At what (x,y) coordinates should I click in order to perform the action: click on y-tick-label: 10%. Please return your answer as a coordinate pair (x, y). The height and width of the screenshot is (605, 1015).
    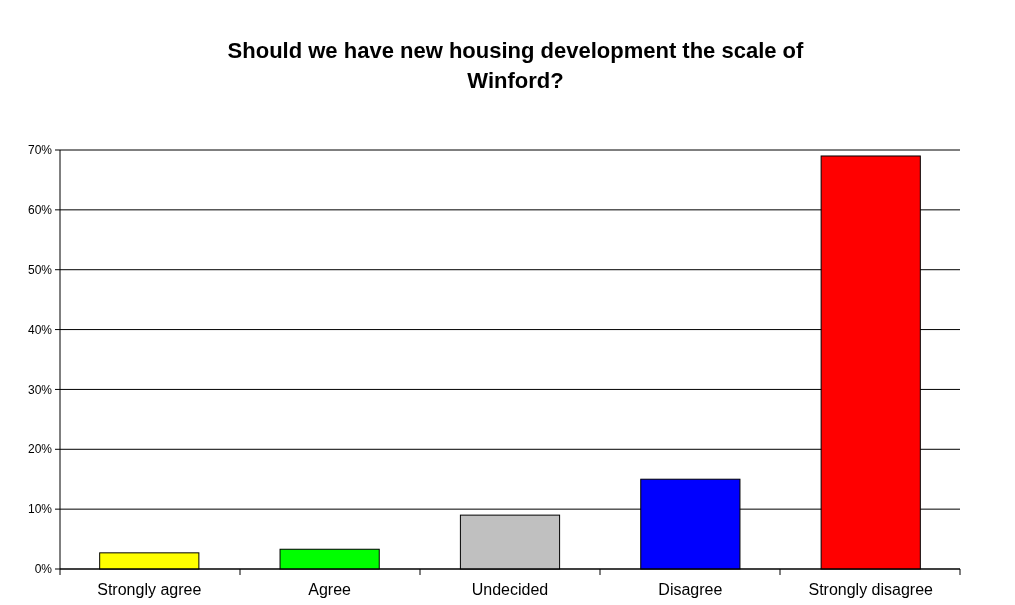
    Looking at the image, I should click on (40, 509).